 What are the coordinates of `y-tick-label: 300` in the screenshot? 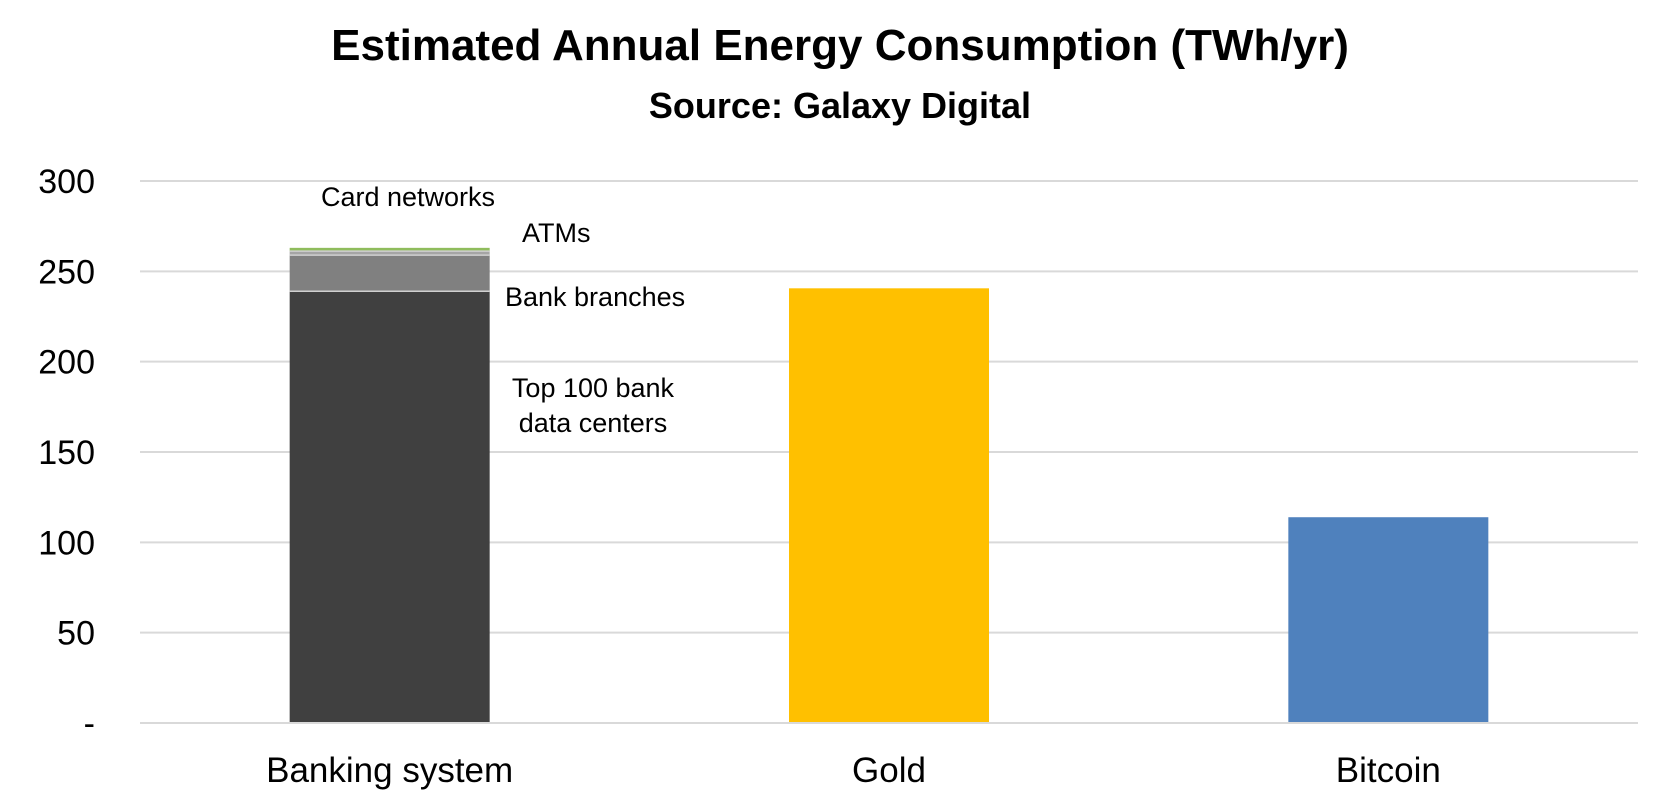 It's located at (66, 182).